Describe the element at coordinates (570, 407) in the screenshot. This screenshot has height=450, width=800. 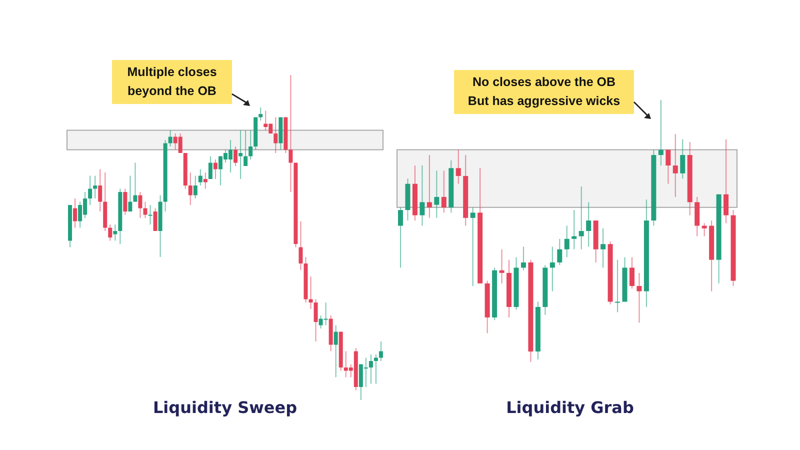
I see `text: Liquidity Grab` at that location.